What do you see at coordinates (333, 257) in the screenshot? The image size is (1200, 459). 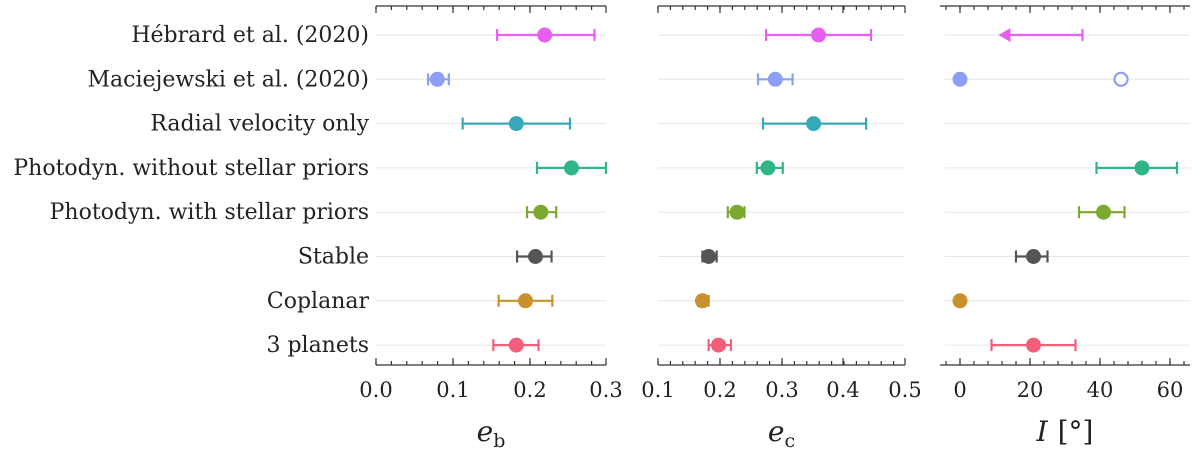 I see `row-label: Stable` at bounding box center [333, 257].